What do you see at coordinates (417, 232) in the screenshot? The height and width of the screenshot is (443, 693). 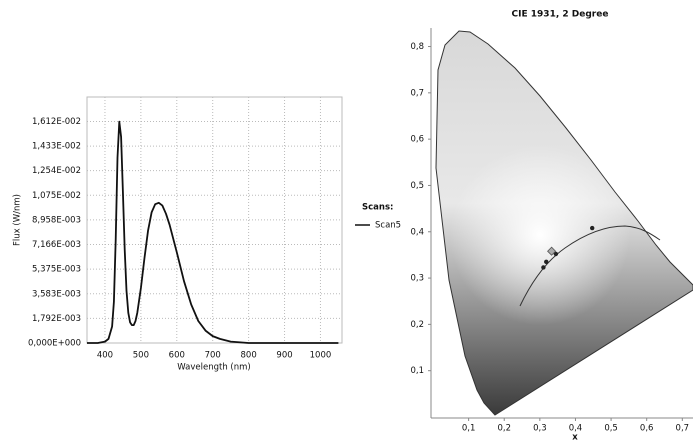 I see `y-tick-label: 0,4` at bounding box center [417, 232].